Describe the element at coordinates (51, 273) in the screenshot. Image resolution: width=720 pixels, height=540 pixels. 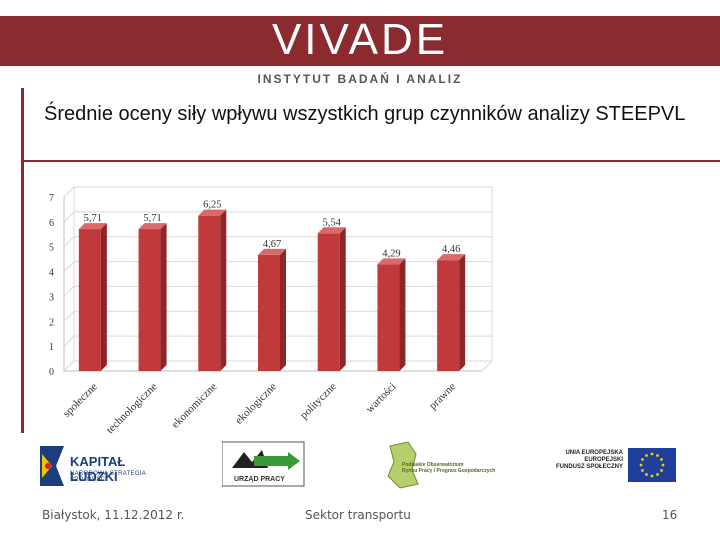
I see `y-tick-label: 4` at that location.